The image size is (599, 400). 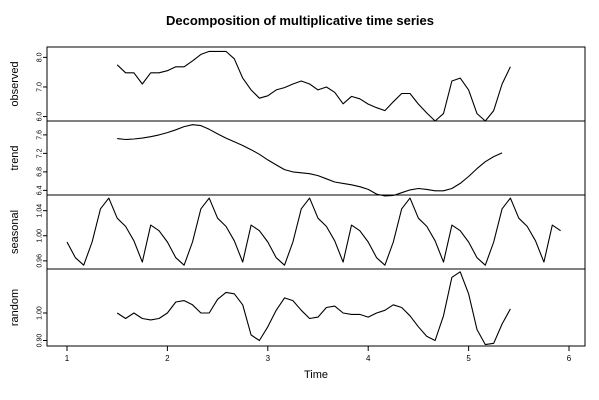 What do you see at coordinates (39, 172) in the screenshot?
I see `trend-y-tick-label: 6.8` at bounding box center [39, 172].